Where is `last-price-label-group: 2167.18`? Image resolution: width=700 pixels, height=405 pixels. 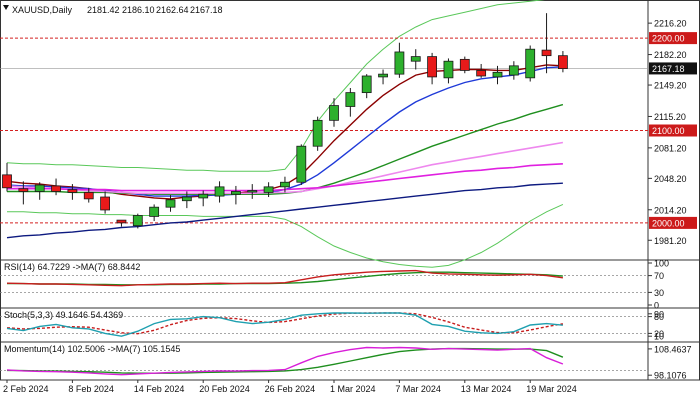 last-price-label-group: 2167.18 is located at coordinates (673, 68).